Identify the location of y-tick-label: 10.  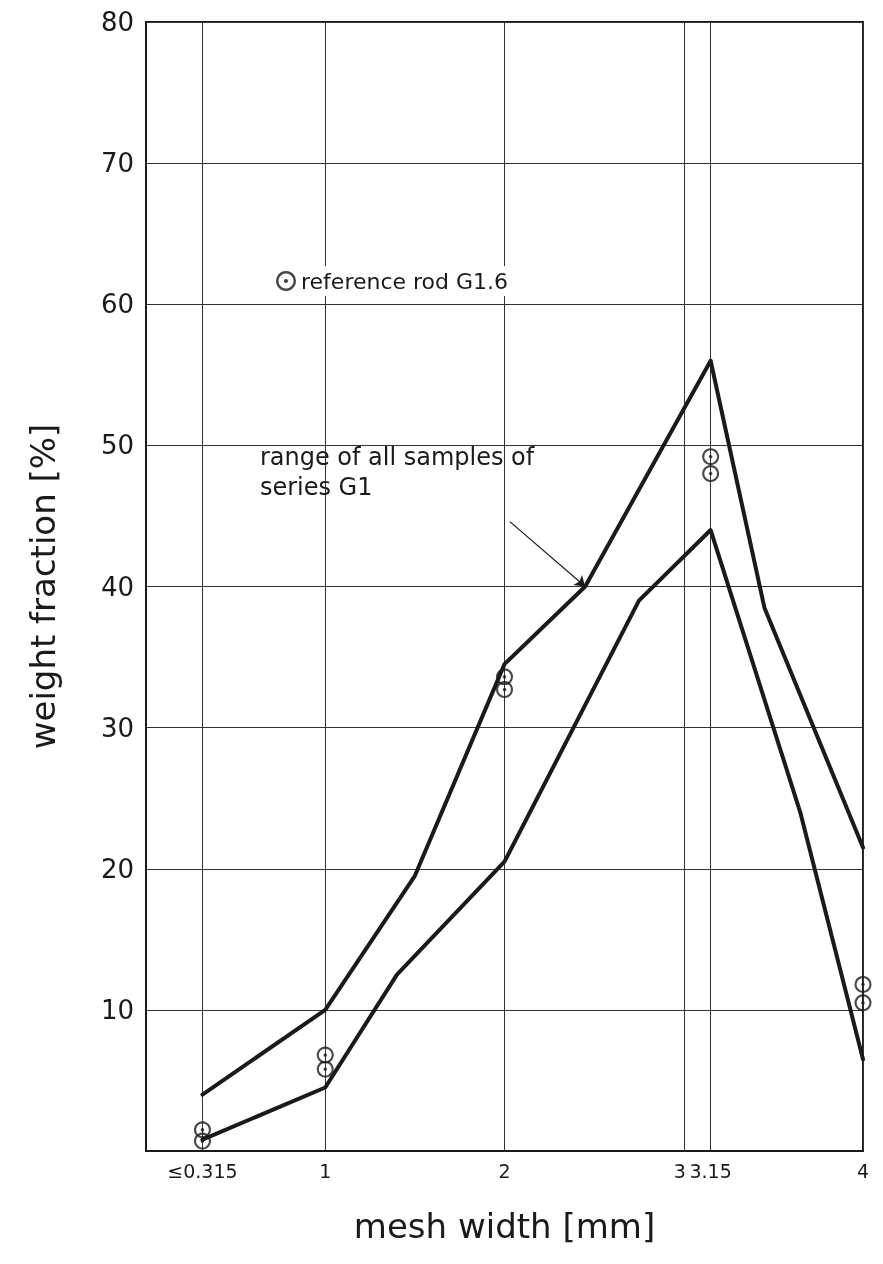
(117, 1009).